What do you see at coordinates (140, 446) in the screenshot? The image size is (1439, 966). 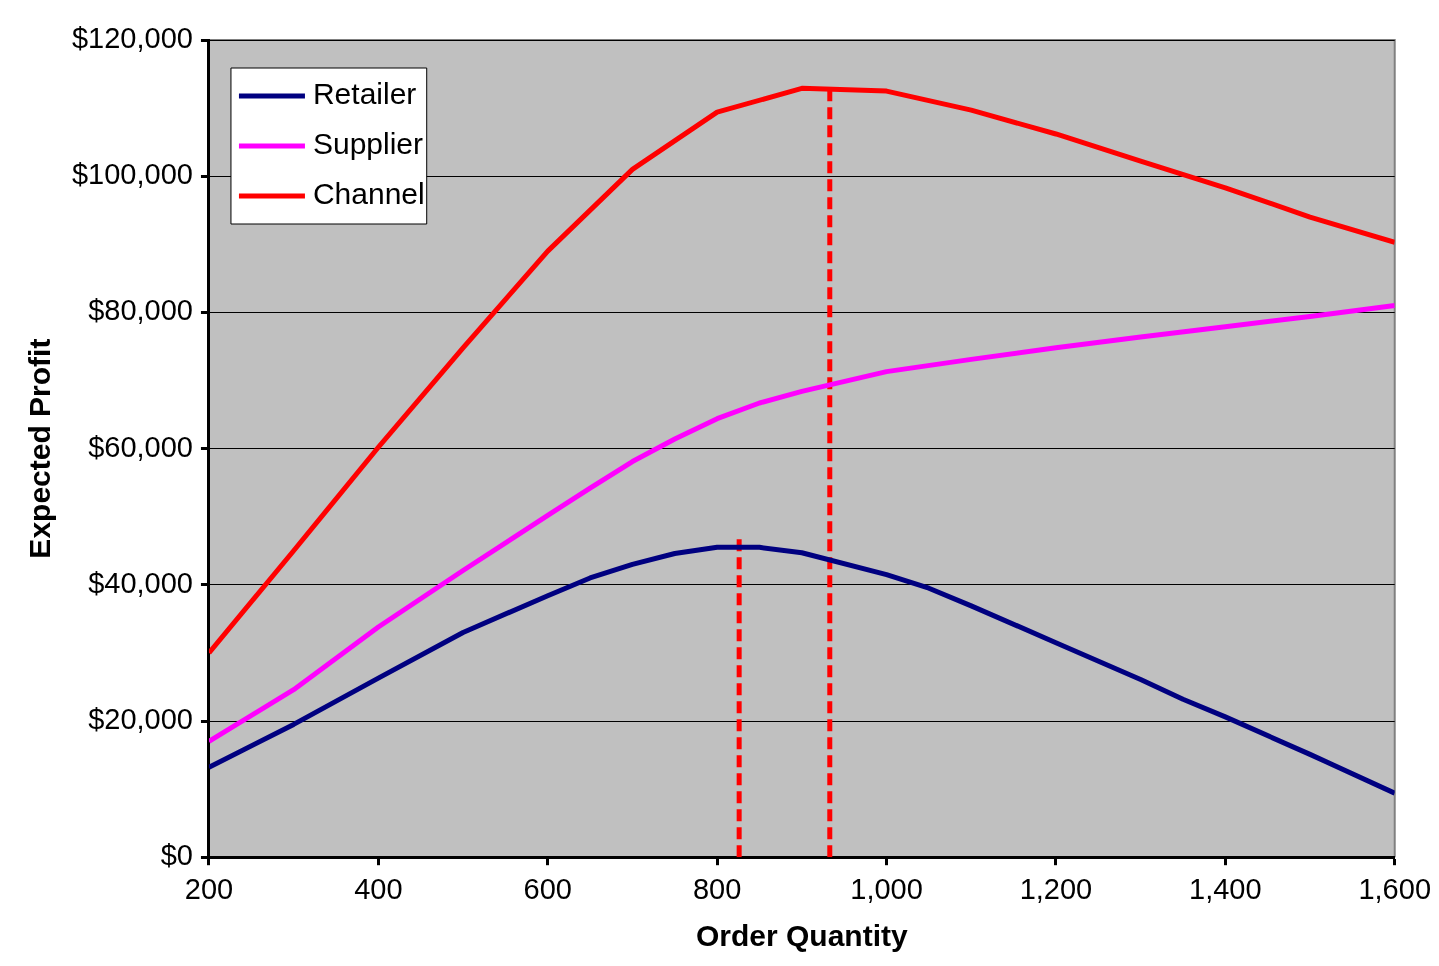 I see `y-tick-label: $60,000` at bounding box center [140, 446].